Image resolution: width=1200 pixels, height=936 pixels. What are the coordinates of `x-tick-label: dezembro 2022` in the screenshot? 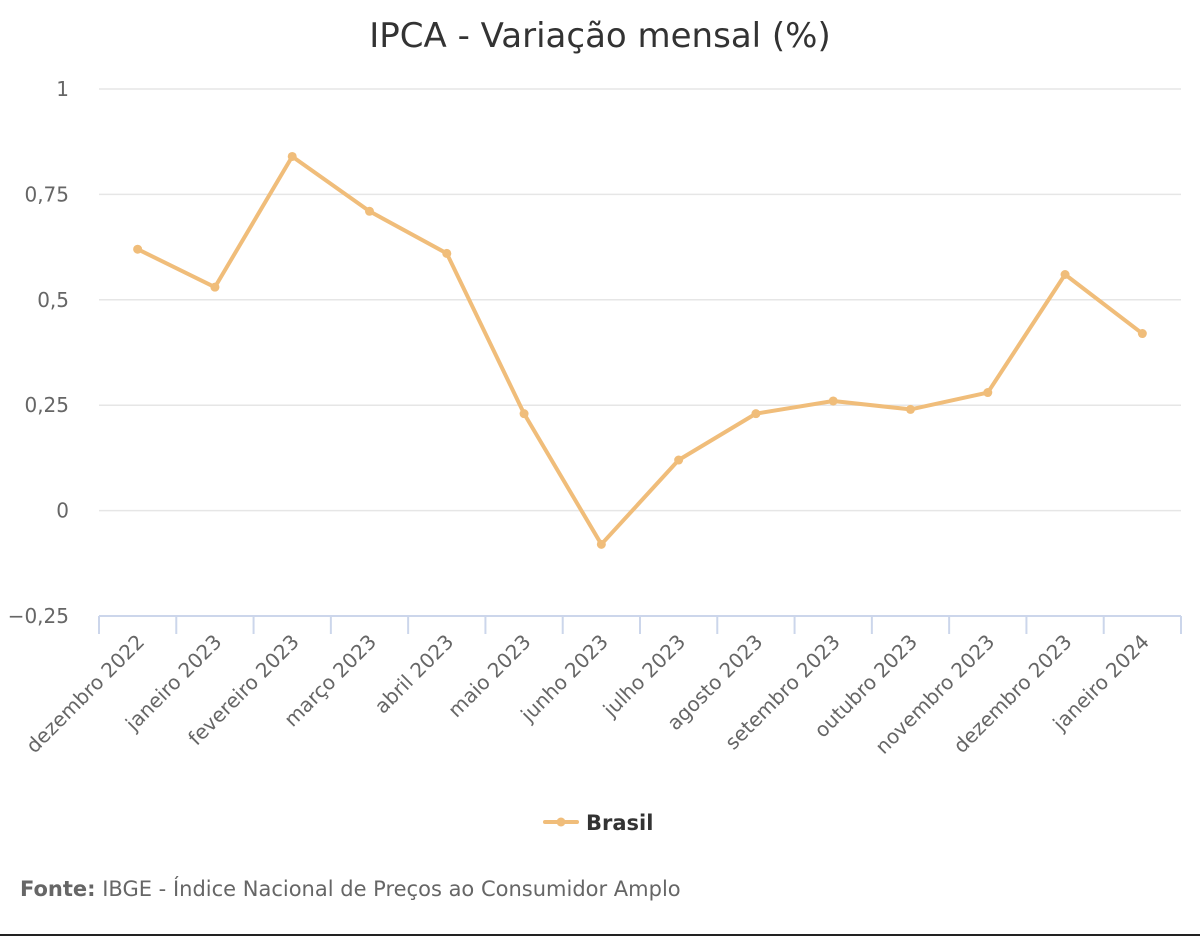 It's located at (85, 694).